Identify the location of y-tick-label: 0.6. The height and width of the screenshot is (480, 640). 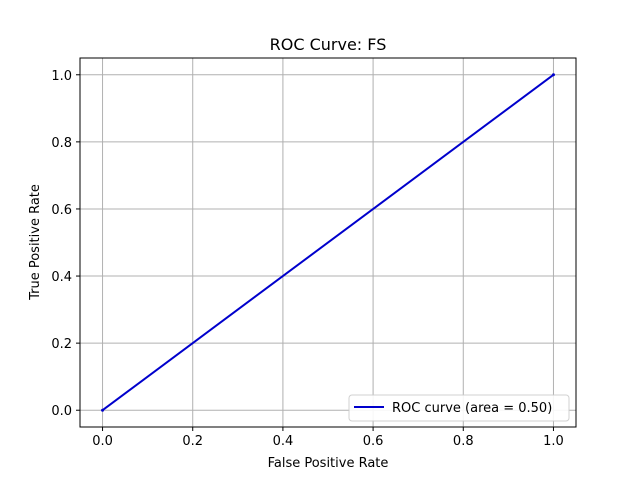
(61, 210).